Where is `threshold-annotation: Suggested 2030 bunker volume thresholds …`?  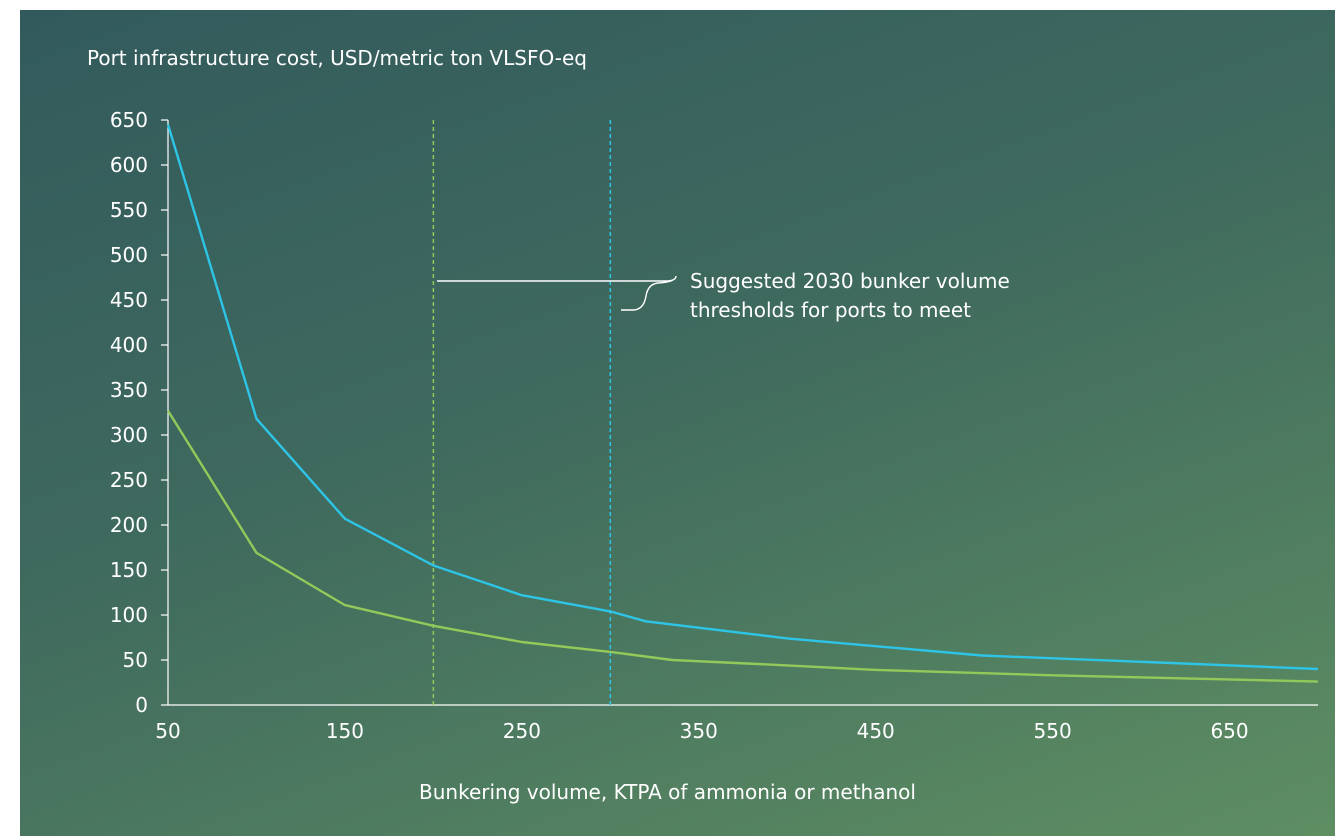
threshold-annotation: Suggested 2030 bunker volume thresholds … is located at coordinates (850, 296).